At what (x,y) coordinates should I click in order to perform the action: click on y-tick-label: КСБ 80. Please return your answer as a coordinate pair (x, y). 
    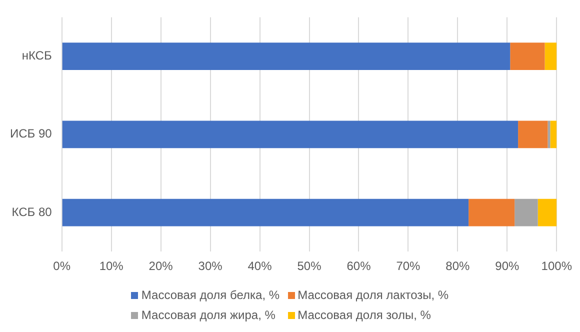
    Looking at the image, I should click on (32, 211).